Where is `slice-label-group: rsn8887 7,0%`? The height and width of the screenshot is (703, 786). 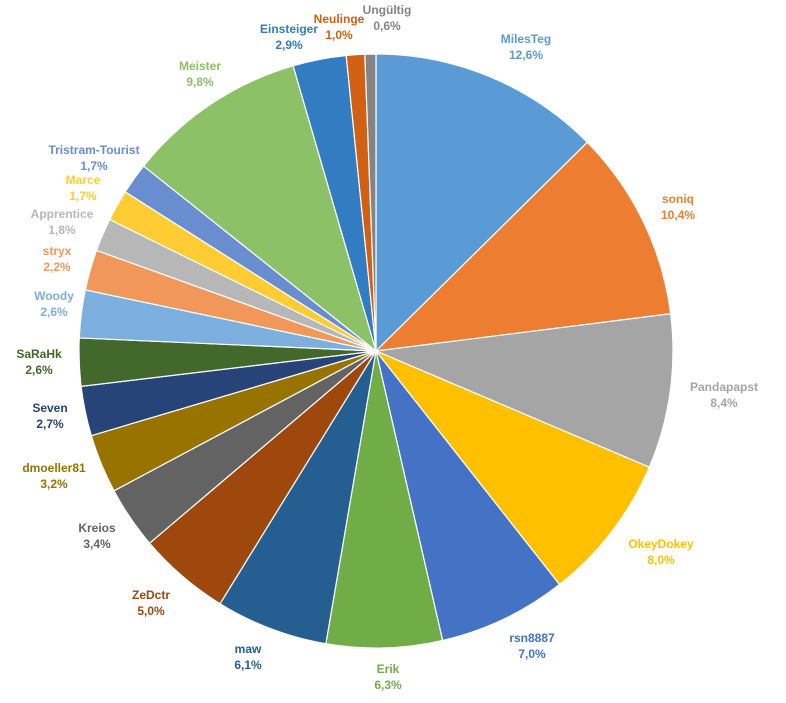 slice-label-group: rsn8887 7,0% is located at coordinates (532, 646).